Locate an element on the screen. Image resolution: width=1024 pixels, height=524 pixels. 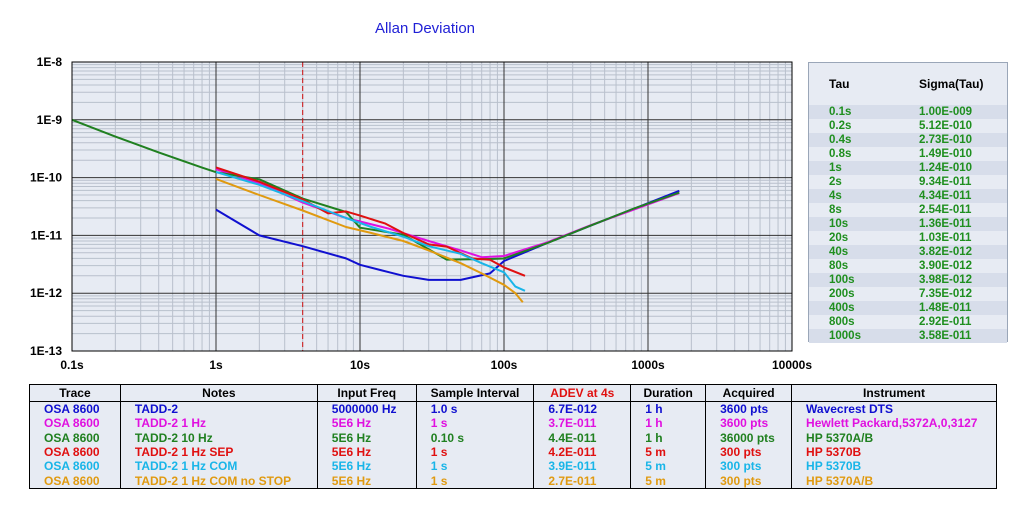
y-tick-label: 1E-11 is located at coordinates (47, 235).